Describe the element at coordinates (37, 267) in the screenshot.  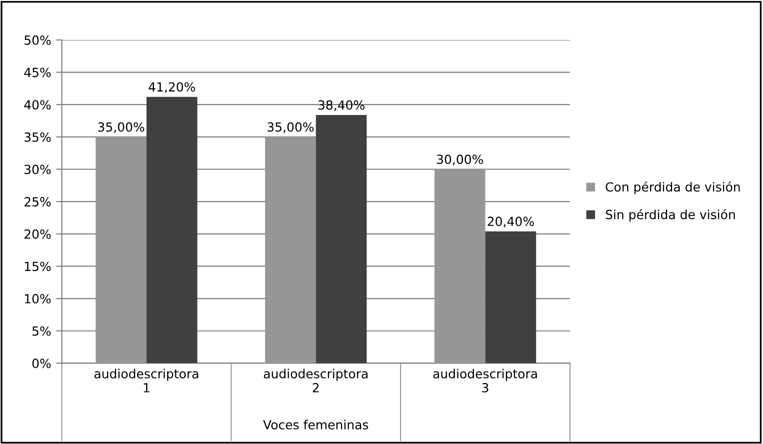
I see `y-tick-label: 15%` at that location.